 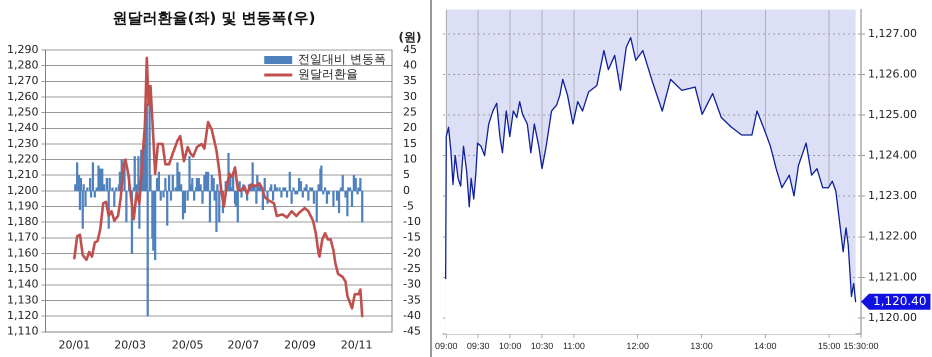 I want to click on x-tick-label: 20/07, so click(x=244, y=345).